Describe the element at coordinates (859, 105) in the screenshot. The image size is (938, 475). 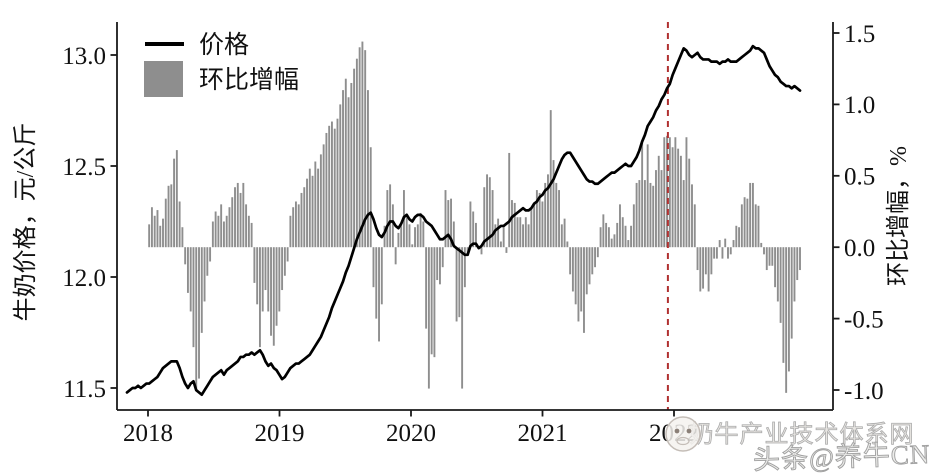
I see `right-axis-tick-label: 1.0` at that location.